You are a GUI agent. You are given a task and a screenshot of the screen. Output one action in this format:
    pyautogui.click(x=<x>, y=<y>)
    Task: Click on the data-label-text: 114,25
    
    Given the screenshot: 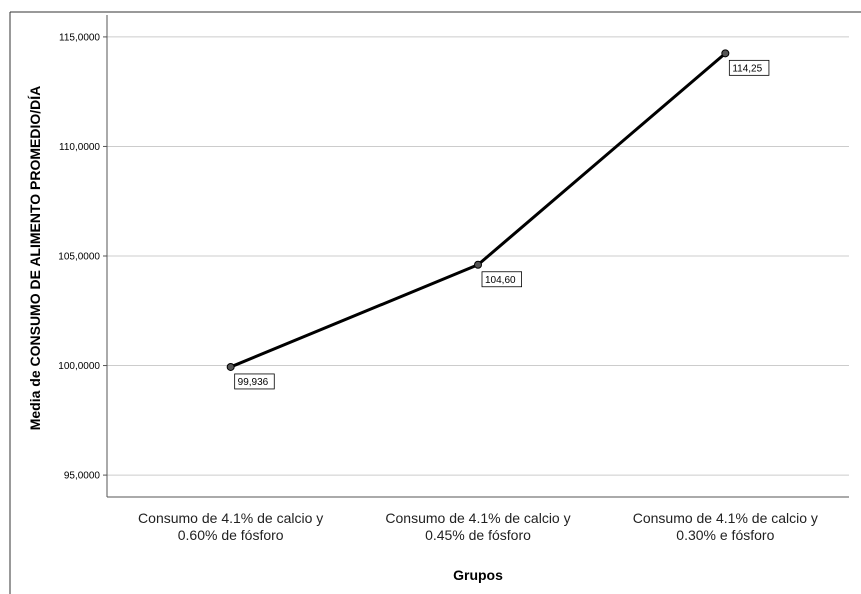 What is the action you would take?
    pyautogui.click(x=747, y=68)
    